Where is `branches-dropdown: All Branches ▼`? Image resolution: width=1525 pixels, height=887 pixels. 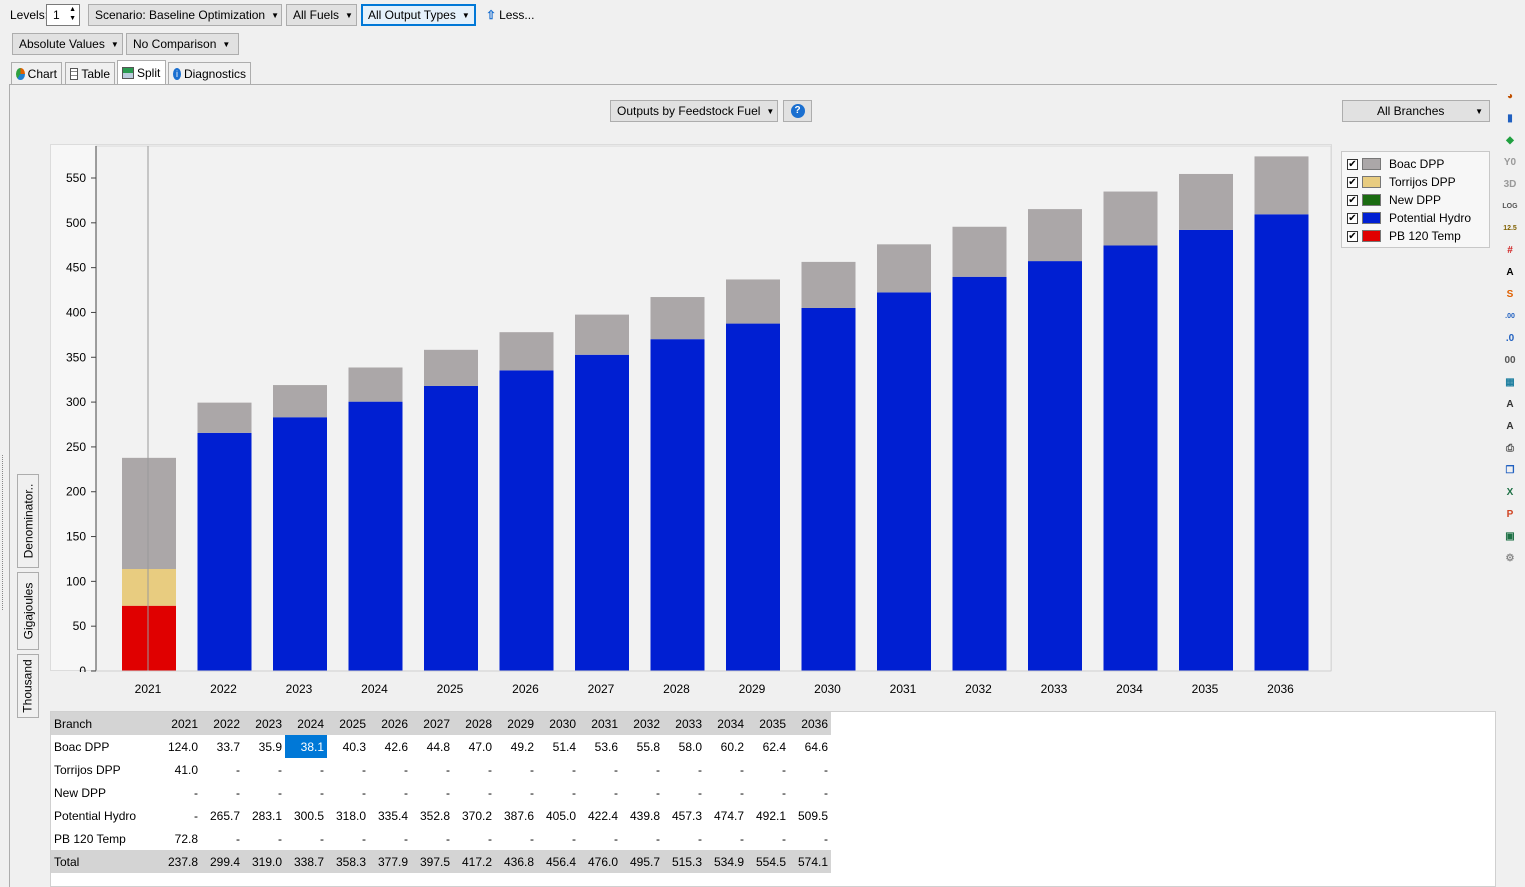 branches-dropdown: All Branches ▼ is located at coordinates (1416, 111).